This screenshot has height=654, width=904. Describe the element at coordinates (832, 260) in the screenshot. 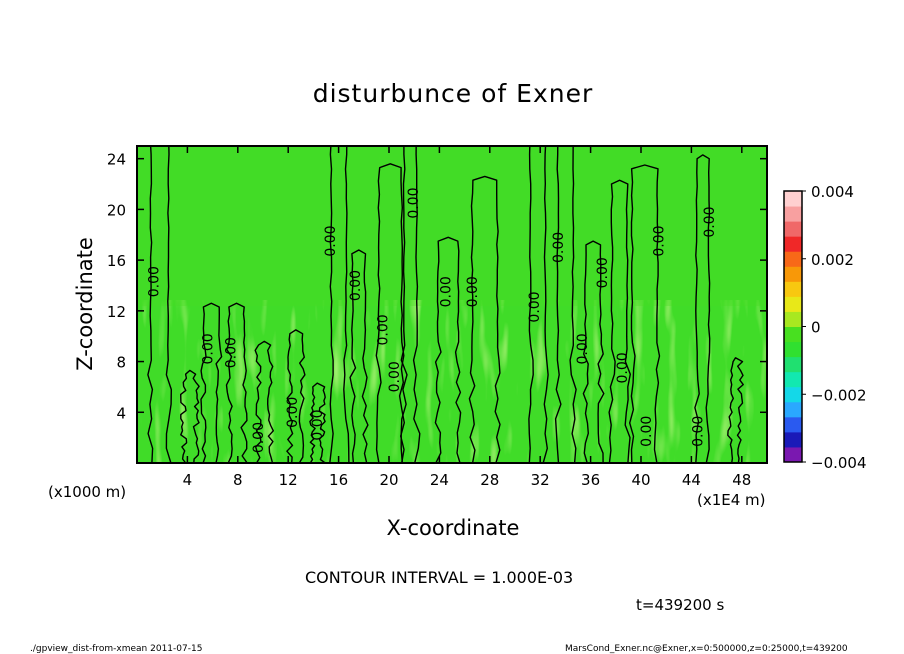

I see `colorbar-tick-label: 0.002` at that location.